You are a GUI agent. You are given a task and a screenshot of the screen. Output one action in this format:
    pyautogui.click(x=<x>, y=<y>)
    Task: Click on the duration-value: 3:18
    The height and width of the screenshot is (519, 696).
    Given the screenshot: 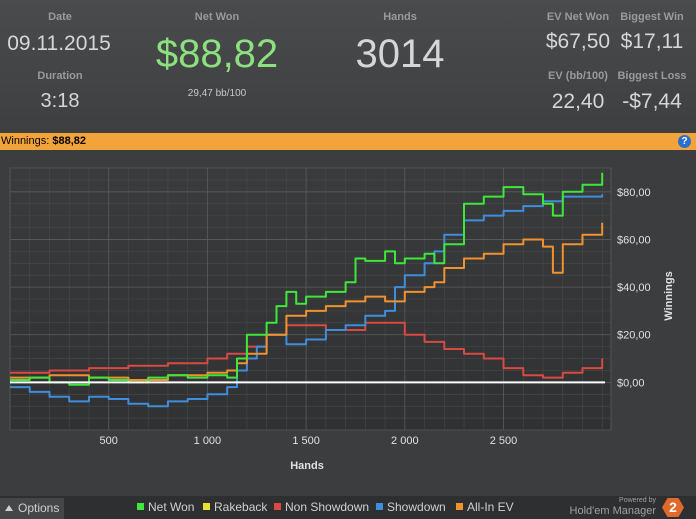 What is the action you would take?
    pyautogui.click(x=60, y=101)
    